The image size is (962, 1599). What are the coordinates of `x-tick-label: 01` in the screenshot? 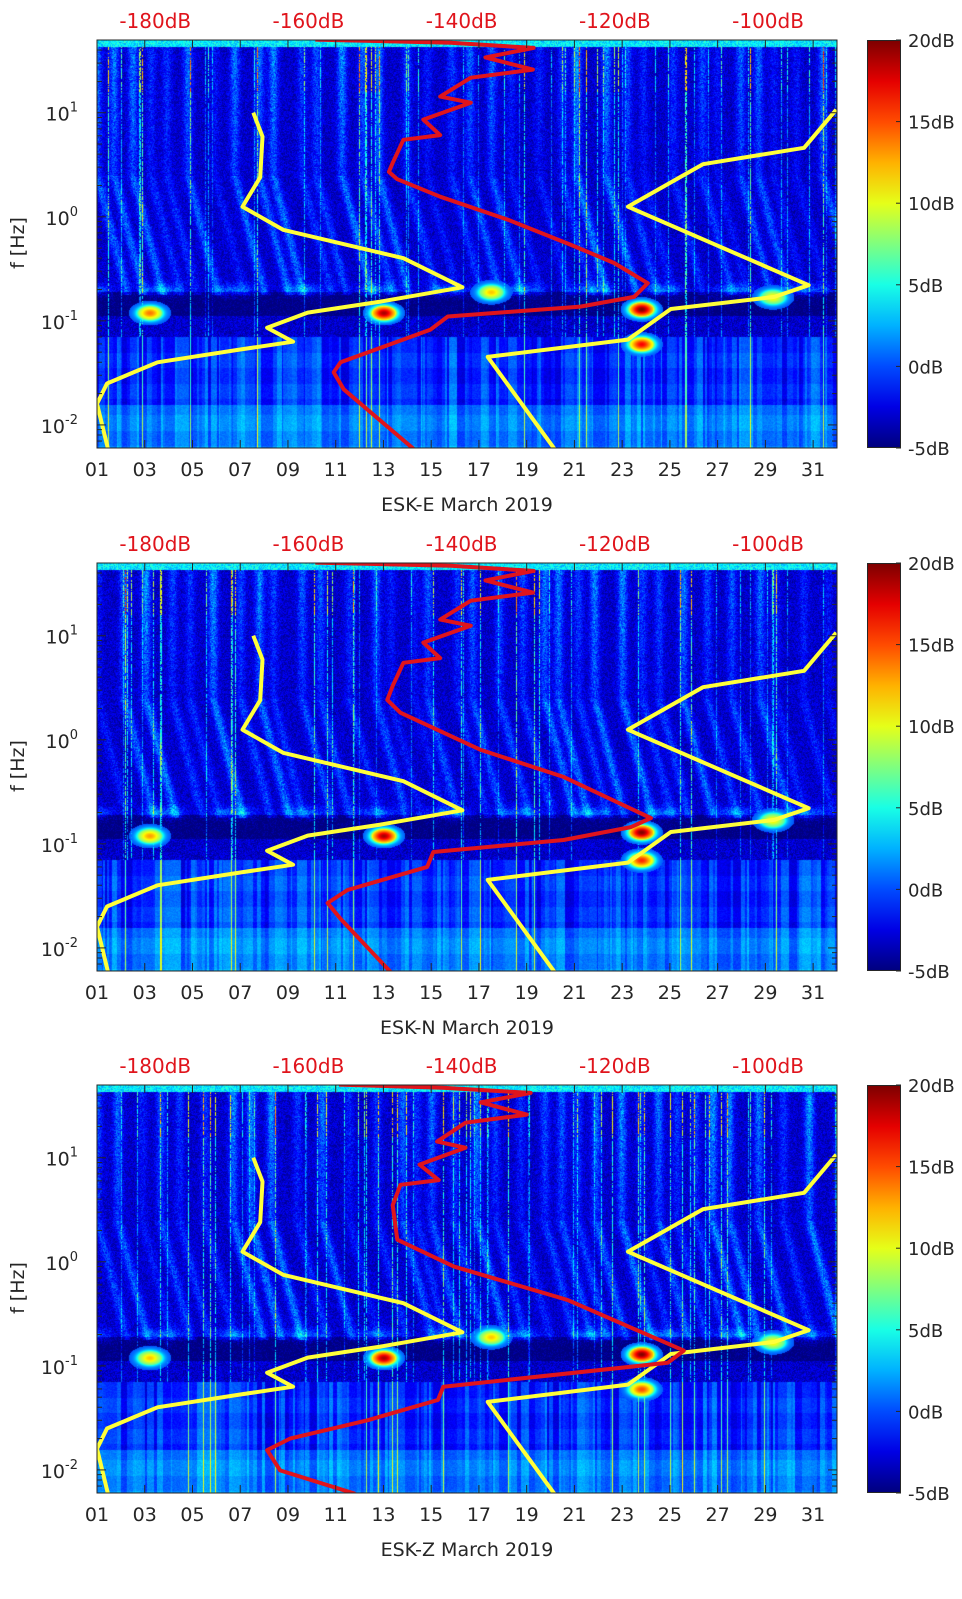 It's located at (97, 1515).